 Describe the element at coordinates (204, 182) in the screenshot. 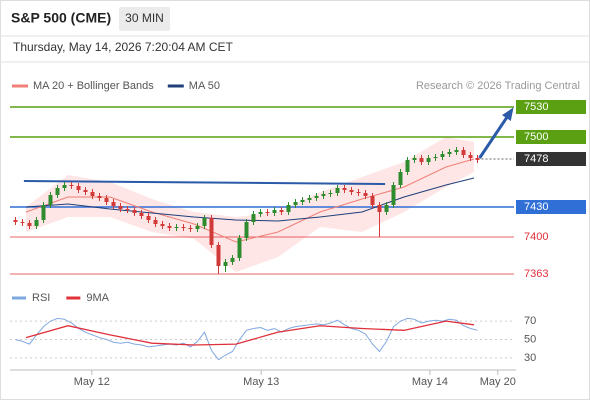

I see `trendline` at that location.